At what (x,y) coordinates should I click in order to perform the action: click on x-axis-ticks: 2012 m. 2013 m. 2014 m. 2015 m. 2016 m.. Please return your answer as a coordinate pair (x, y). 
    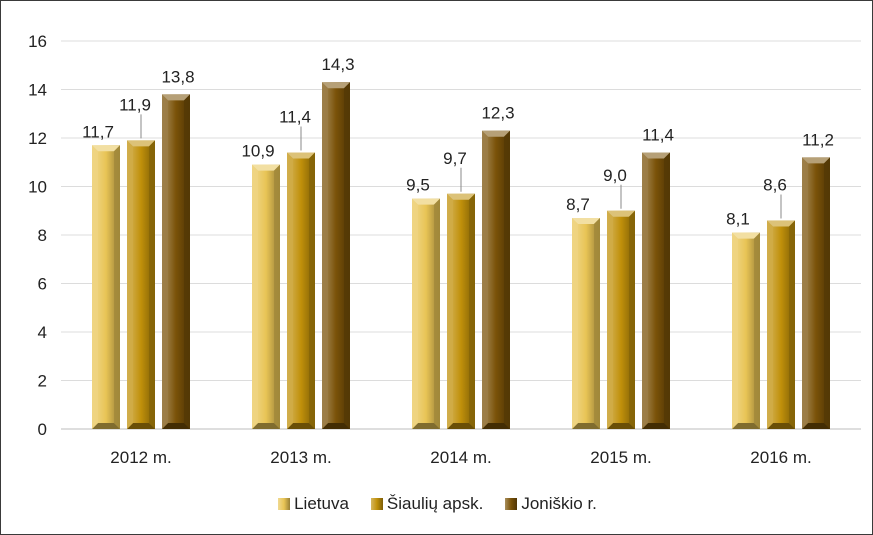
    Looking at the image, I should click on (460, 457).